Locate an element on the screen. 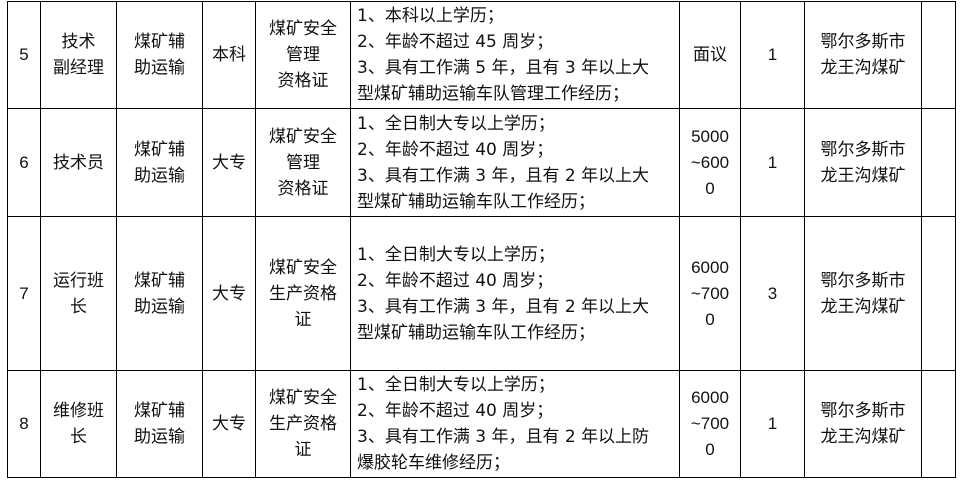 Image resolution: width=962 pixels, height=487 pixels. text-line: 技术 is located at coordinates (78, 42).